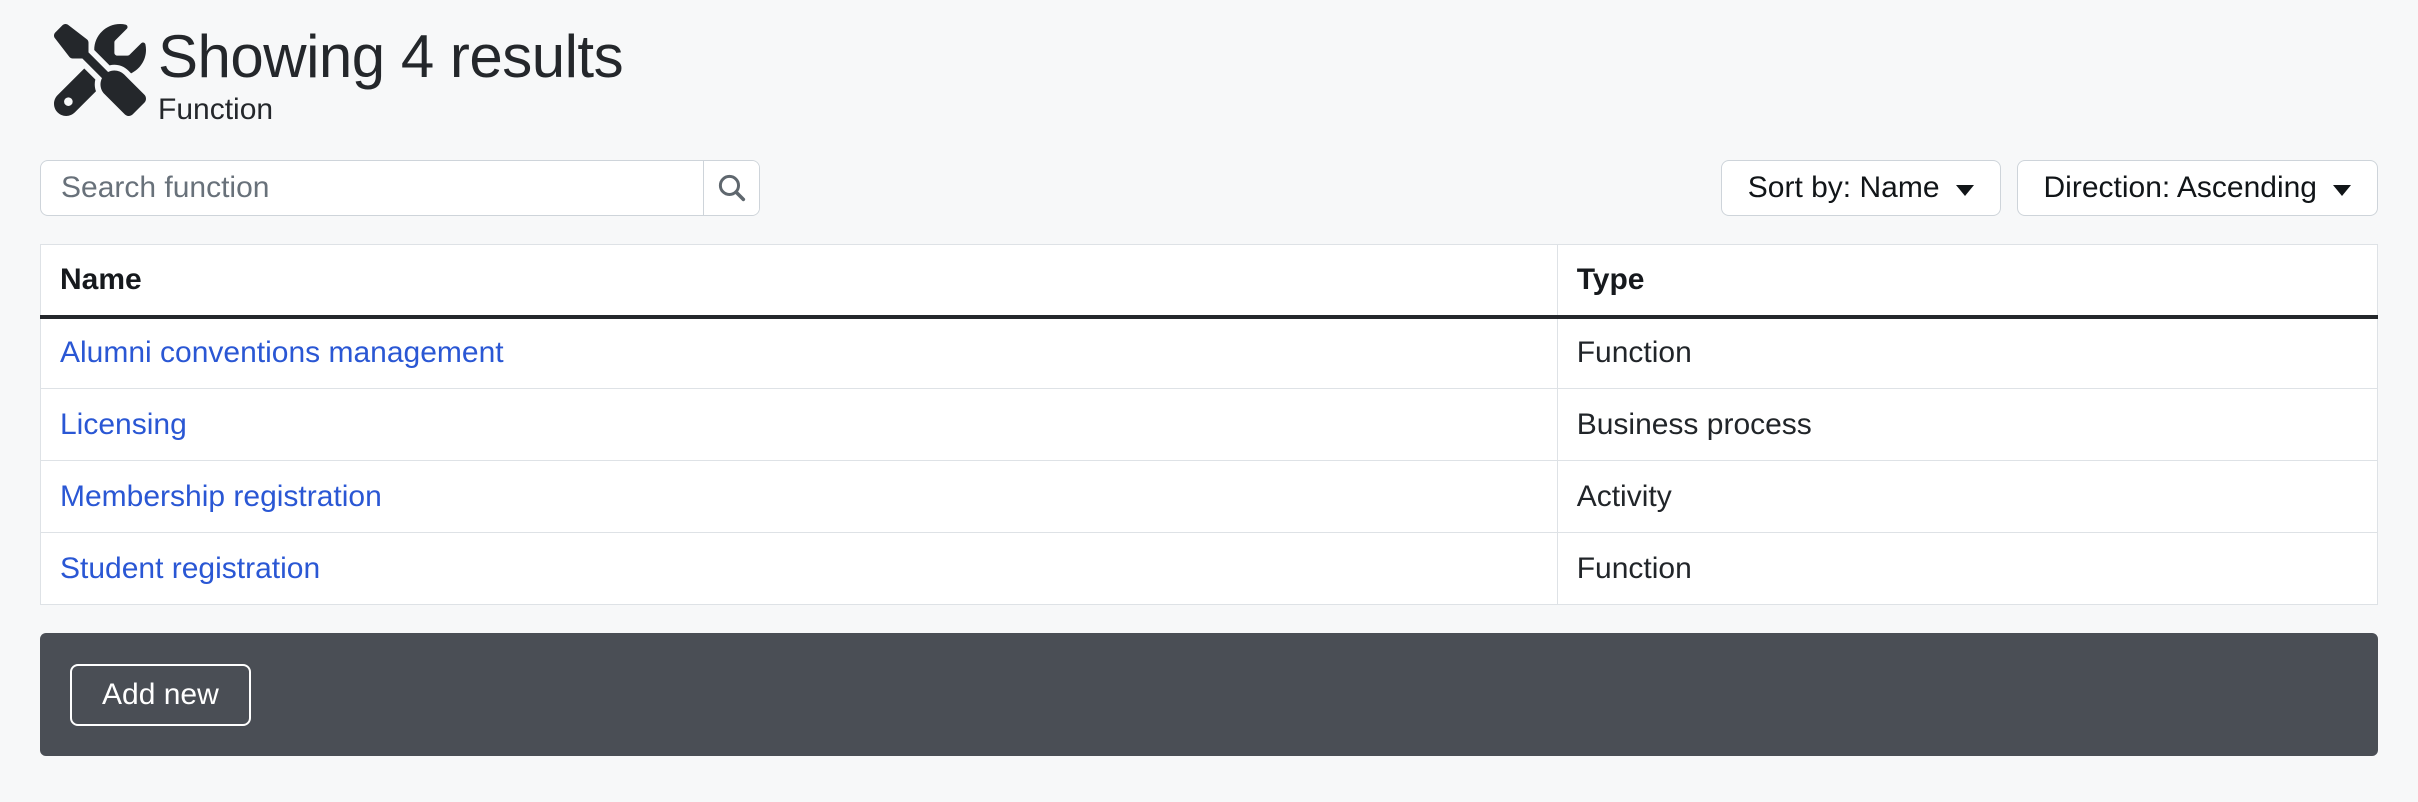 The height and width of the screenshot is (802, 2418). What do you see at coordinates (391, 56) in the screenshot?
I see `page-title: Showing 4 results` at bounding box center [391, 56].